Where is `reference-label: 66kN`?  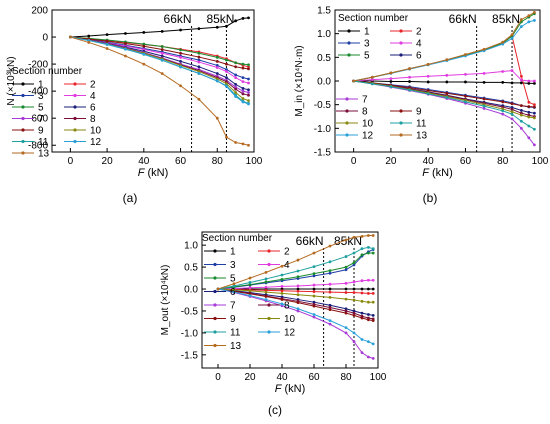
reference-label: 66kN is located at coordinates (463, 19).